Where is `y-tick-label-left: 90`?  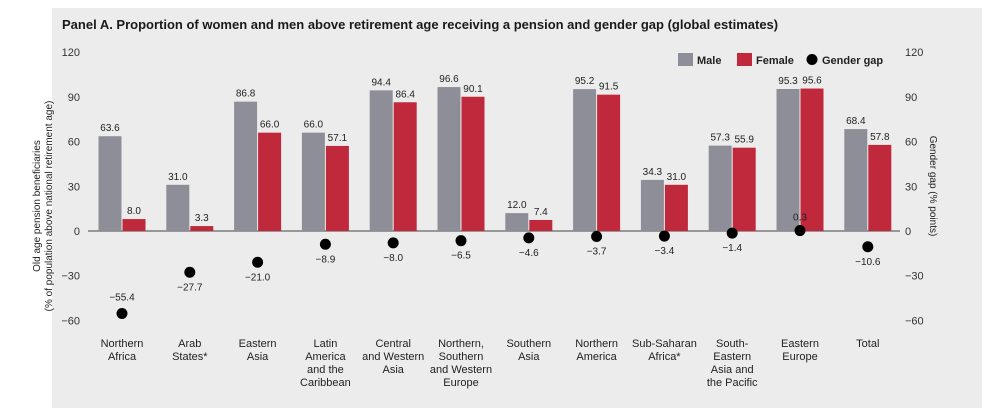
y-tick-label-left: 90 is located at coordinates (74, 98).